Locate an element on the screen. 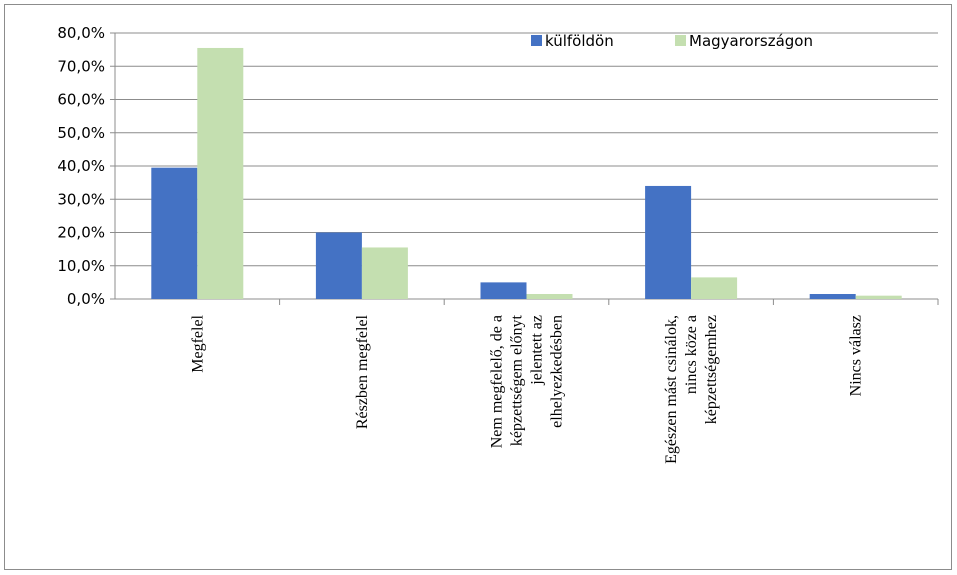 This screenshot has width=957, height=575. category-label: Megfelel is located at coordinates (197, 343).